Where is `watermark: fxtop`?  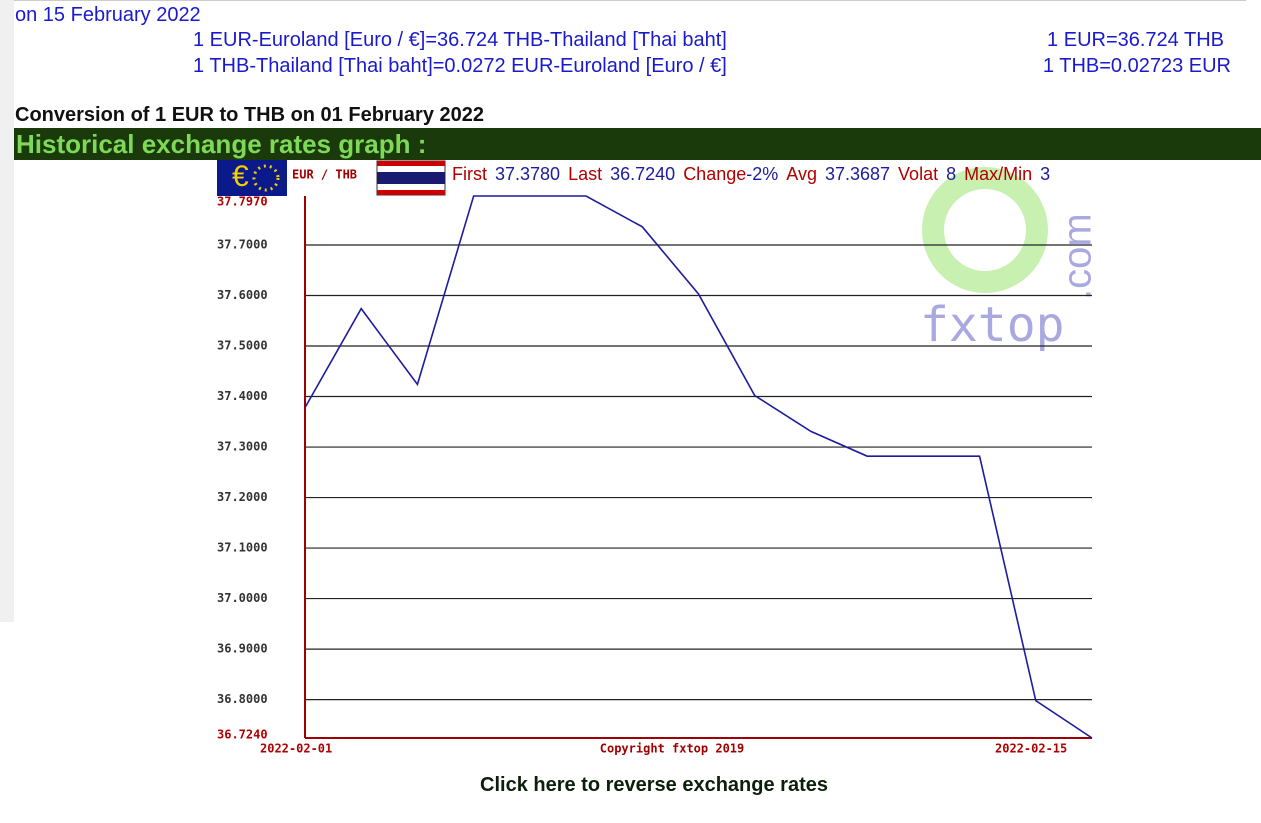 watermark: fxtop is located at coordinates (992, 325).